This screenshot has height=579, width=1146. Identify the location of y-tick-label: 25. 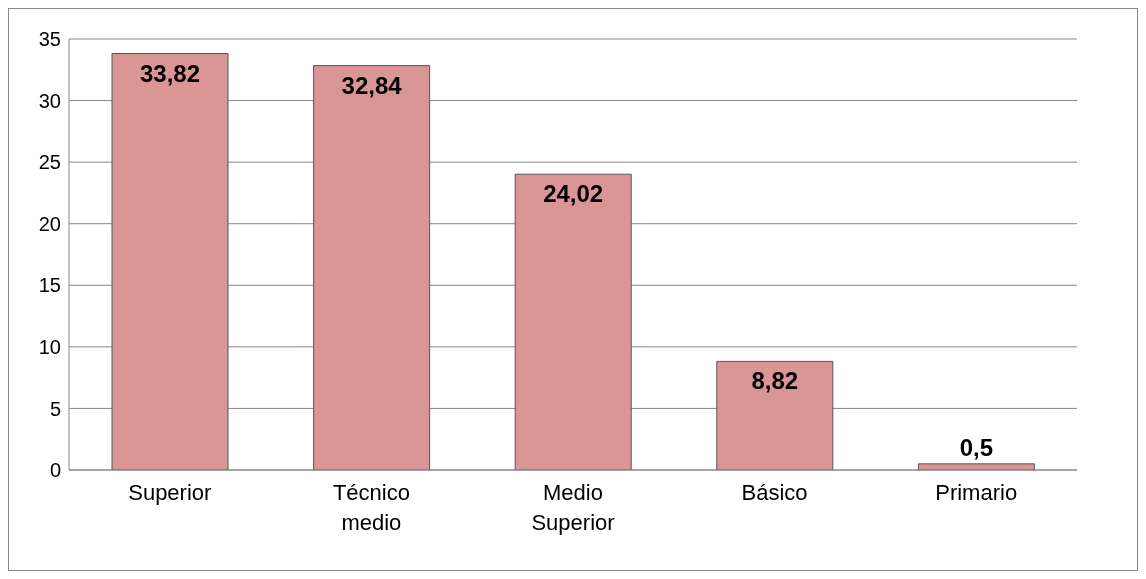
(49, 162).